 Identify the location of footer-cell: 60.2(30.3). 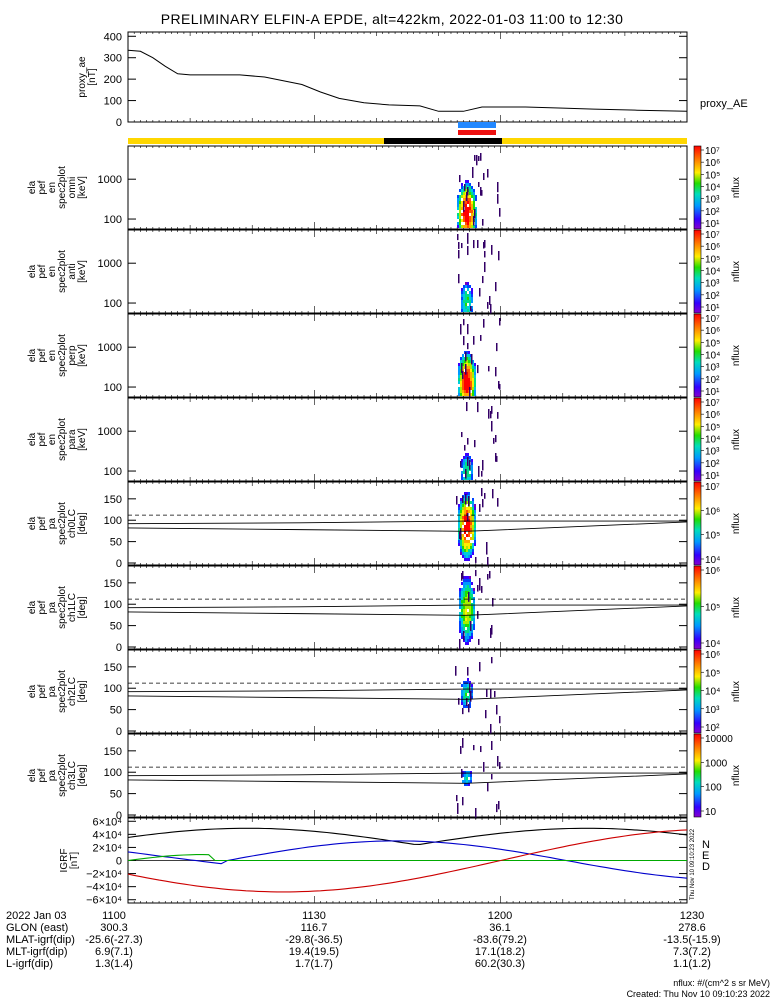
(500, 964).